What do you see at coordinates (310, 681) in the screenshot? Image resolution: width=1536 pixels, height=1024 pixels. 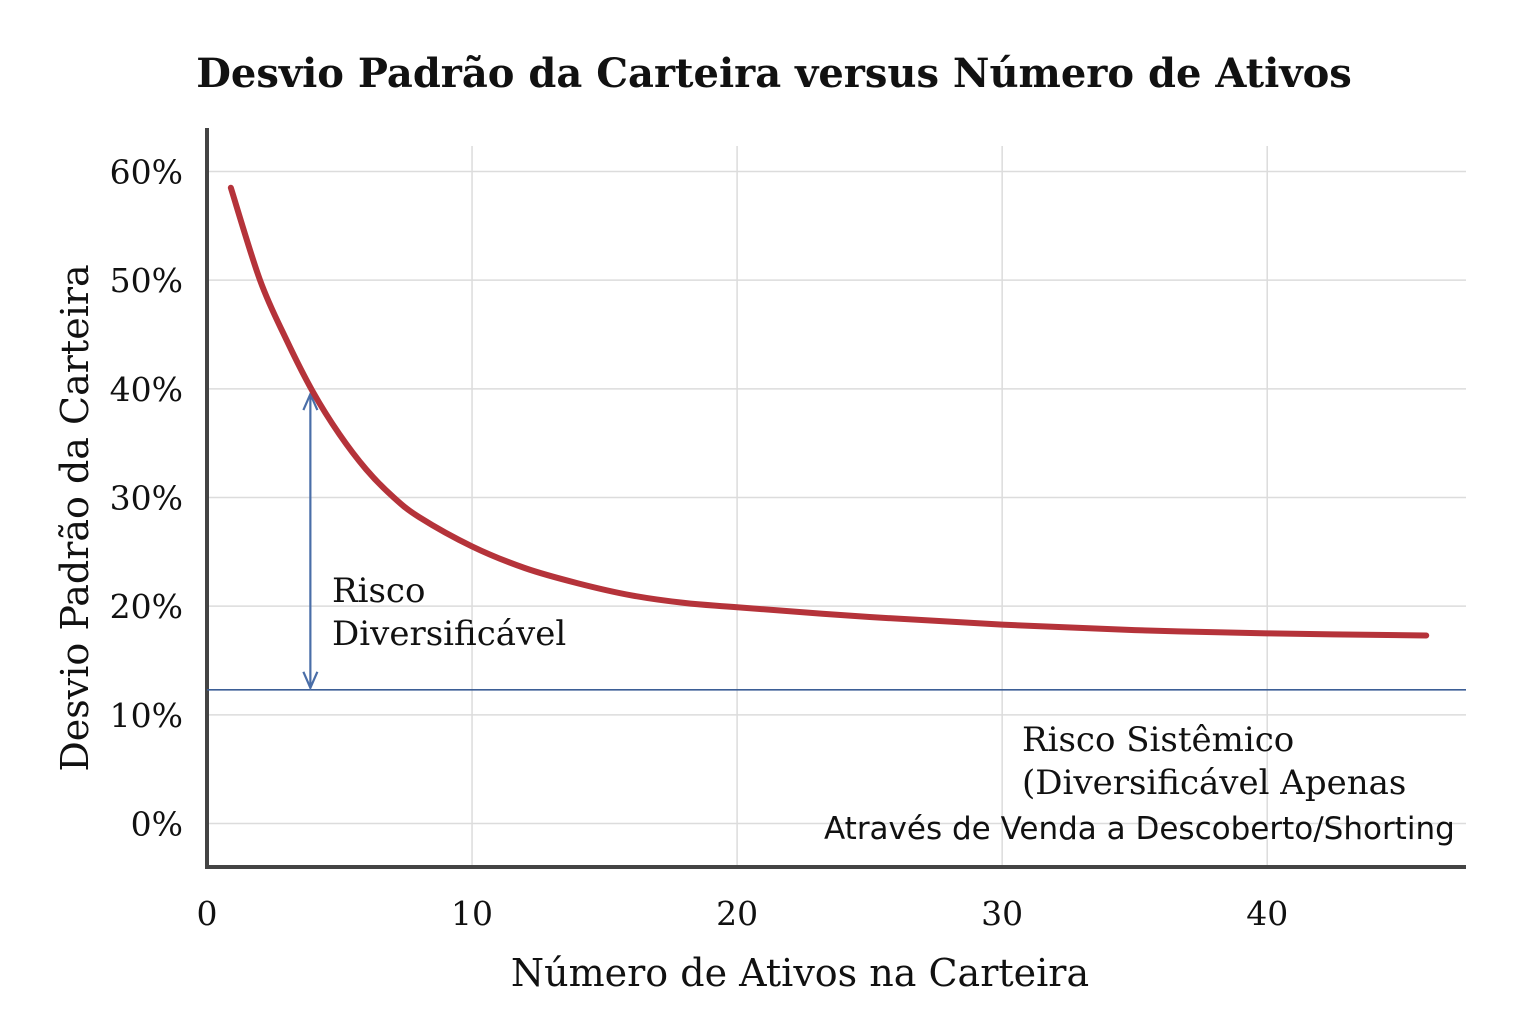 I see `arrow-head-down` at bounding box center [310, 681].